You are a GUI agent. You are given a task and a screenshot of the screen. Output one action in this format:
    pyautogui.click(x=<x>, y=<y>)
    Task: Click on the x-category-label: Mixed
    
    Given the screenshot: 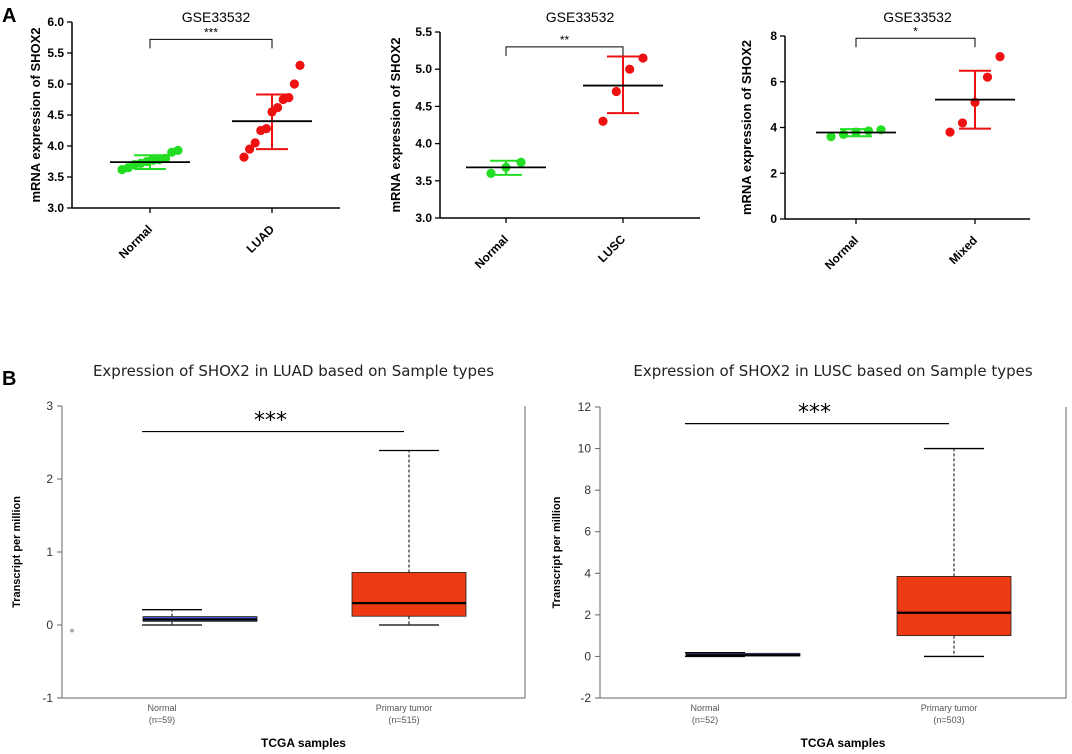 What is the action you would take?
    pyautogui.click(x=963, y=250)
    